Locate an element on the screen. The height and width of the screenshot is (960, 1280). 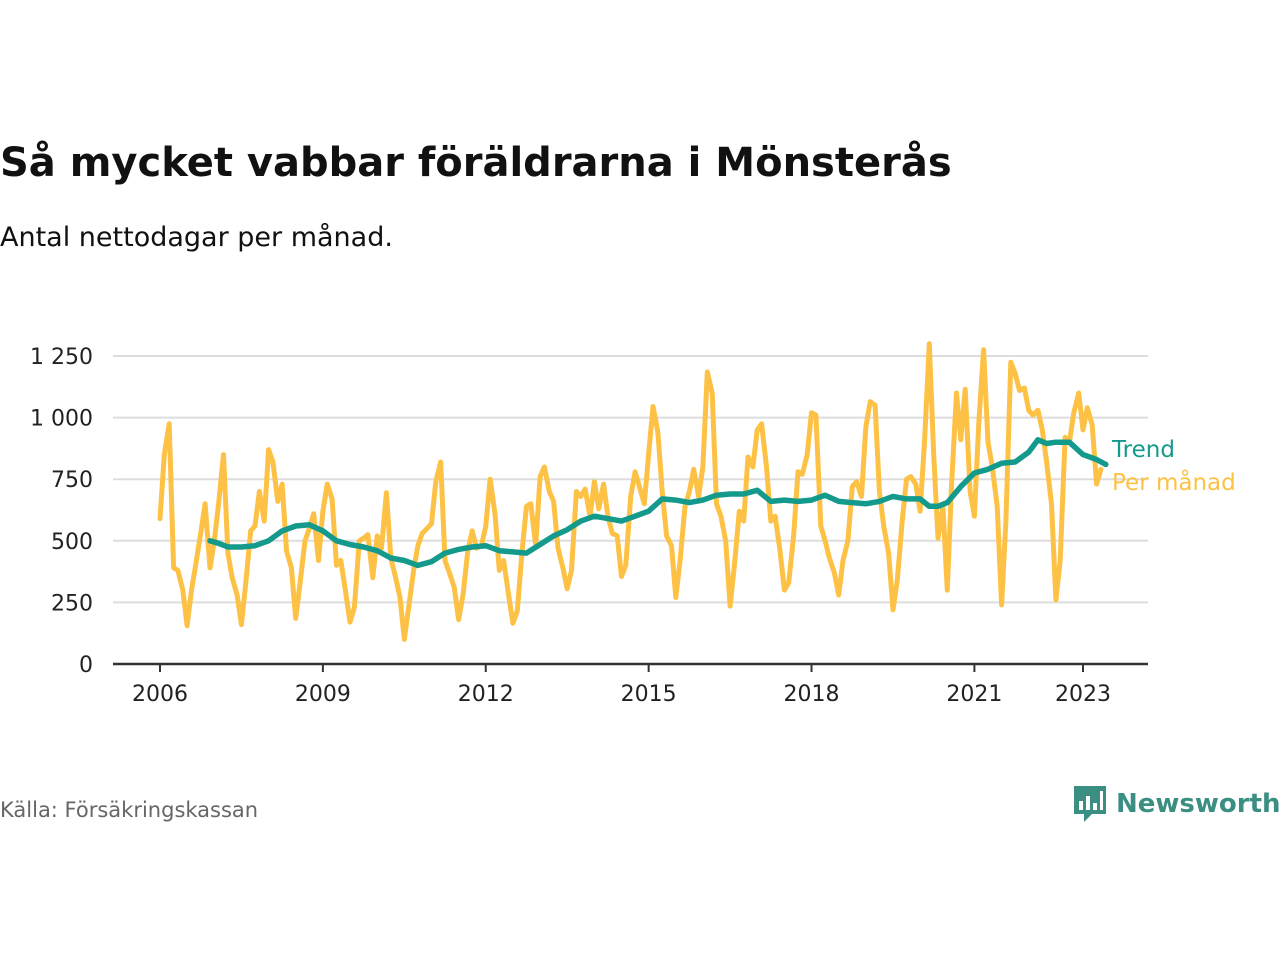
x-tick-label: 2006 is located at coordinates (160, 694).